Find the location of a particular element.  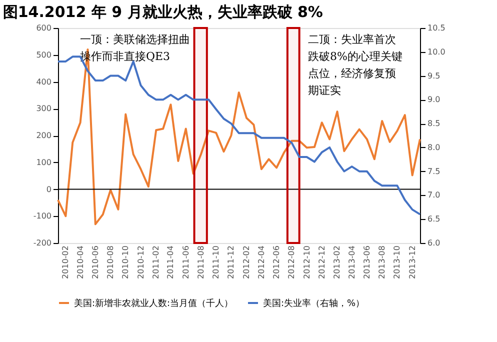

y2-tick-label: 9.5 is located at coordinates (434, 75).